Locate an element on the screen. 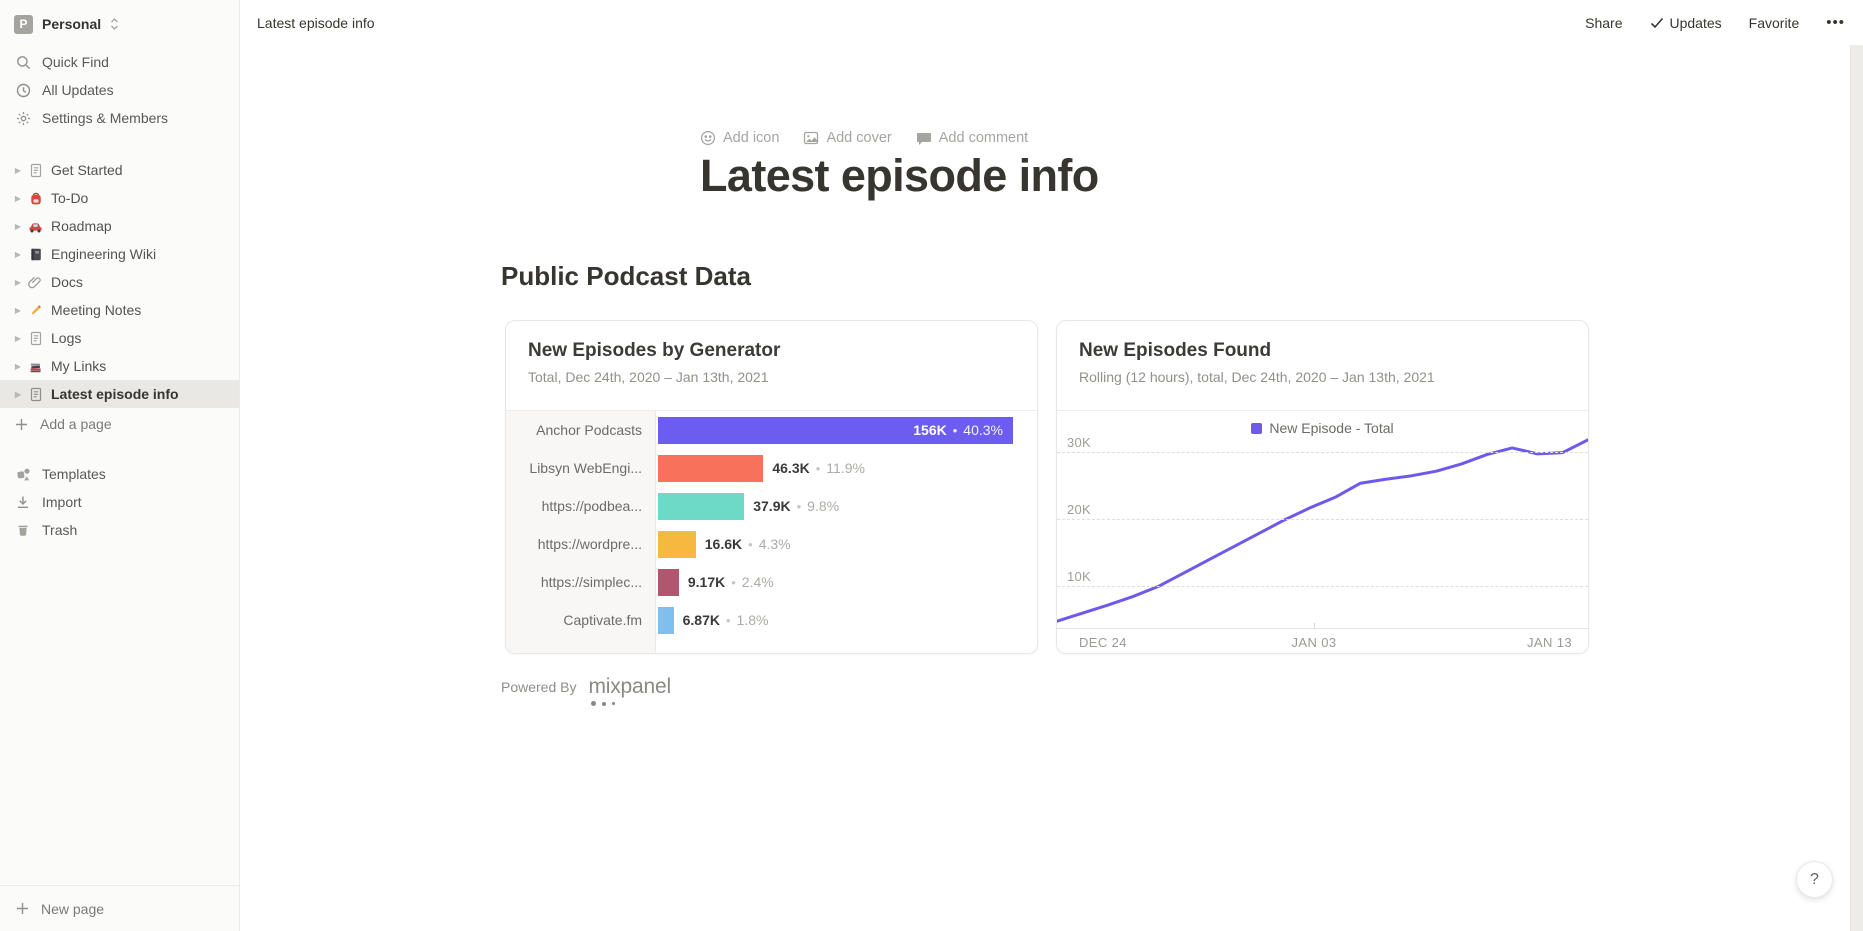  add-comment-button: Add comment is located at coordinates (972, 138).